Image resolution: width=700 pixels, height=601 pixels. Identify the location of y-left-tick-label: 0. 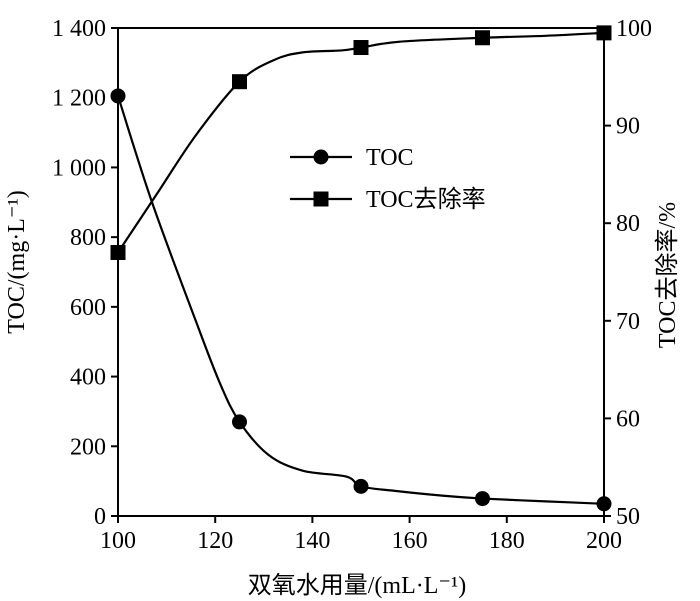
(100, 517).